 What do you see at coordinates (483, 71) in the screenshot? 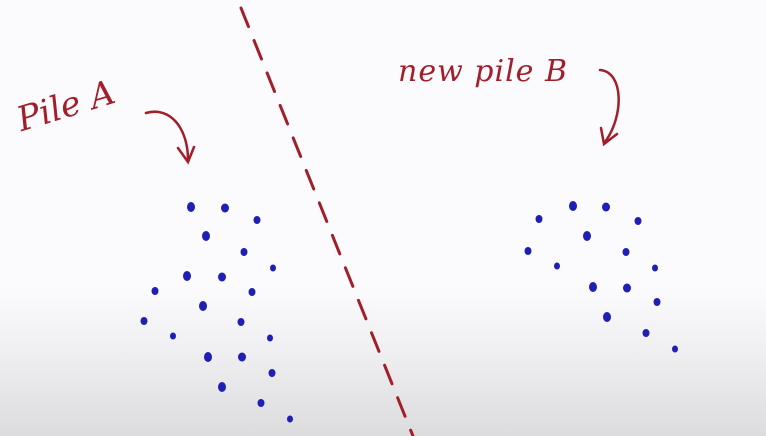
I see `pile-b-label: new pile B` at bounding box center [483, 71].